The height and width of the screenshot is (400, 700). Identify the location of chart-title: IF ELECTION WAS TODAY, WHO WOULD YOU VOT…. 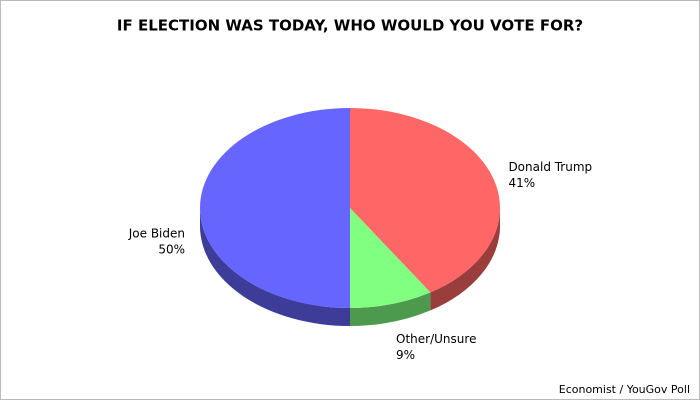
(350, 26).